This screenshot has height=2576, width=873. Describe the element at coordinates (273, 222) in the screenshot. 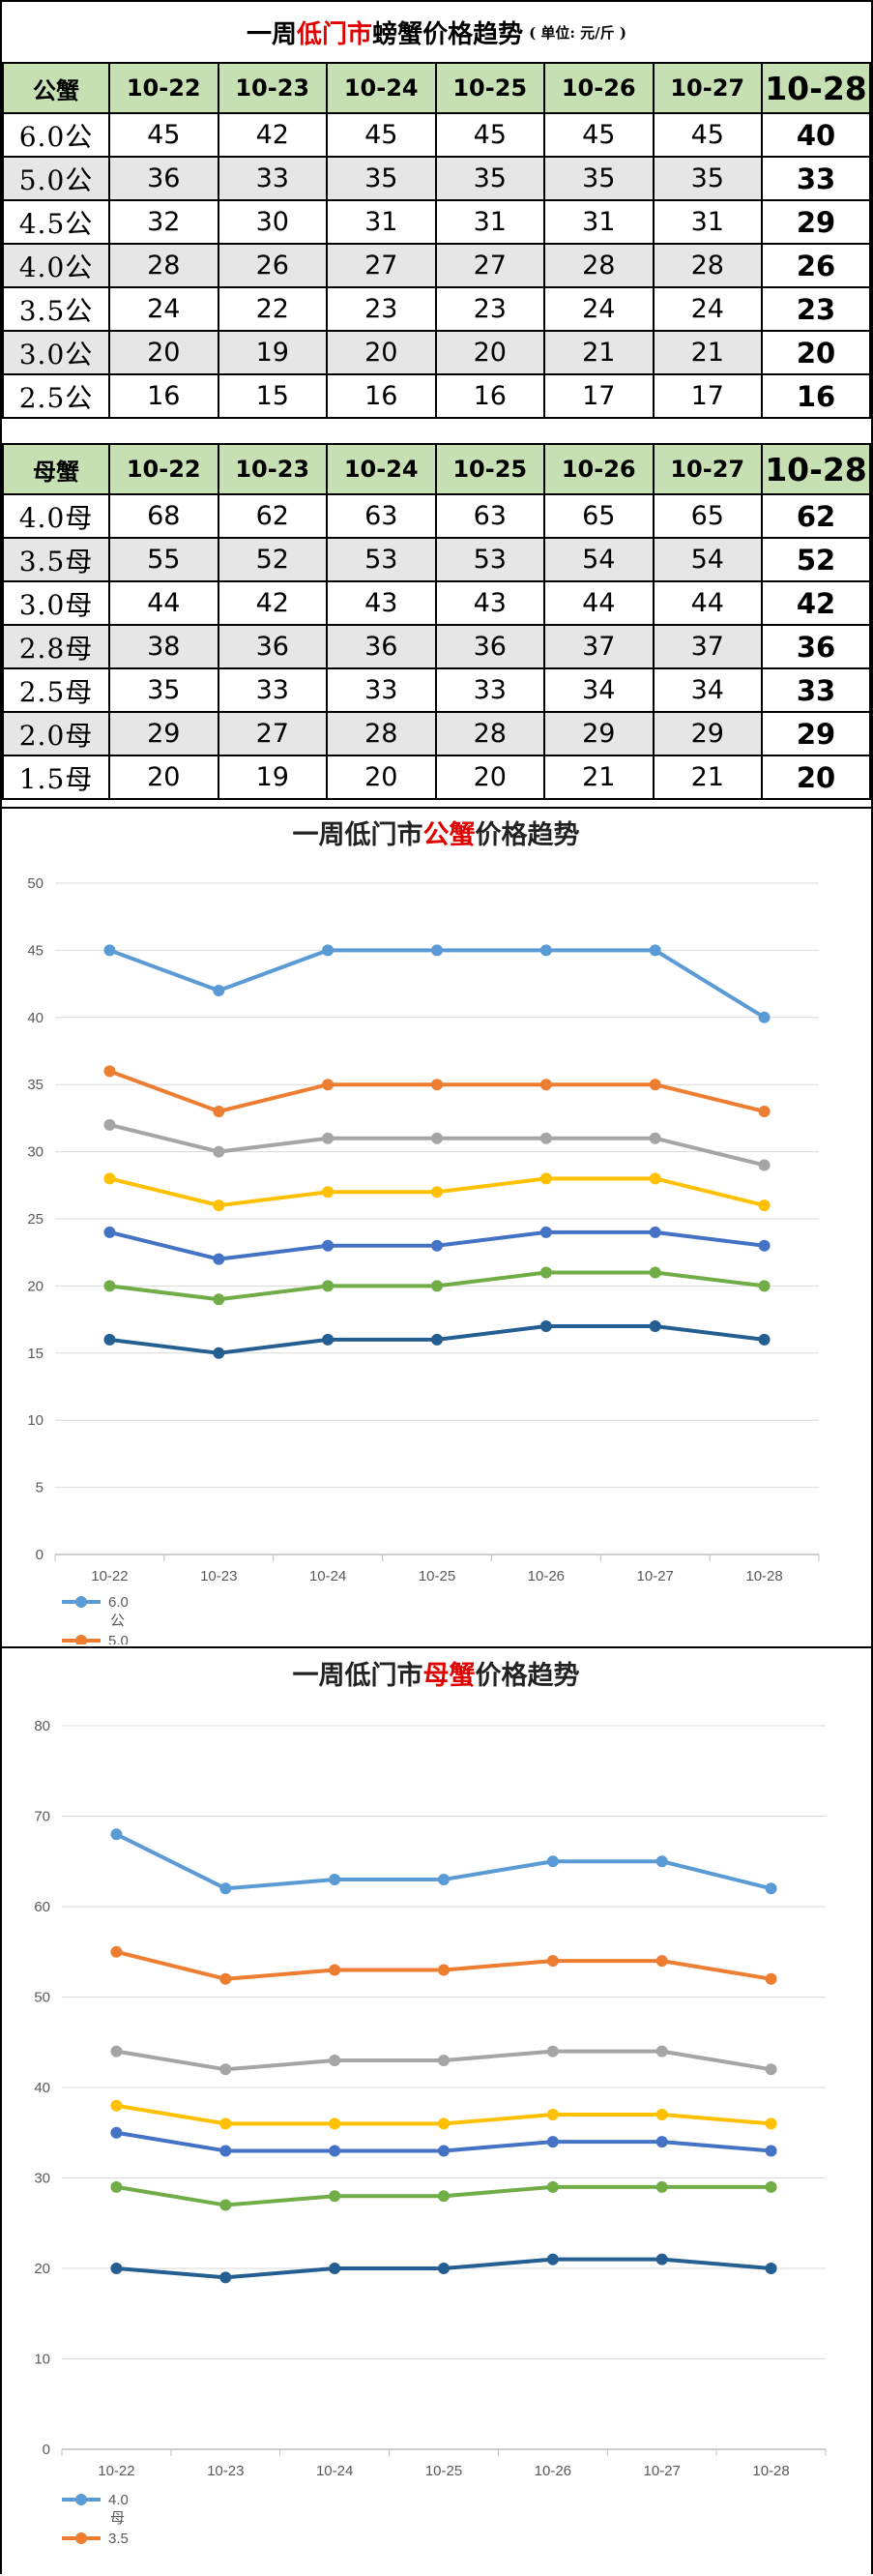

I see `price-cell: 30` at that location.